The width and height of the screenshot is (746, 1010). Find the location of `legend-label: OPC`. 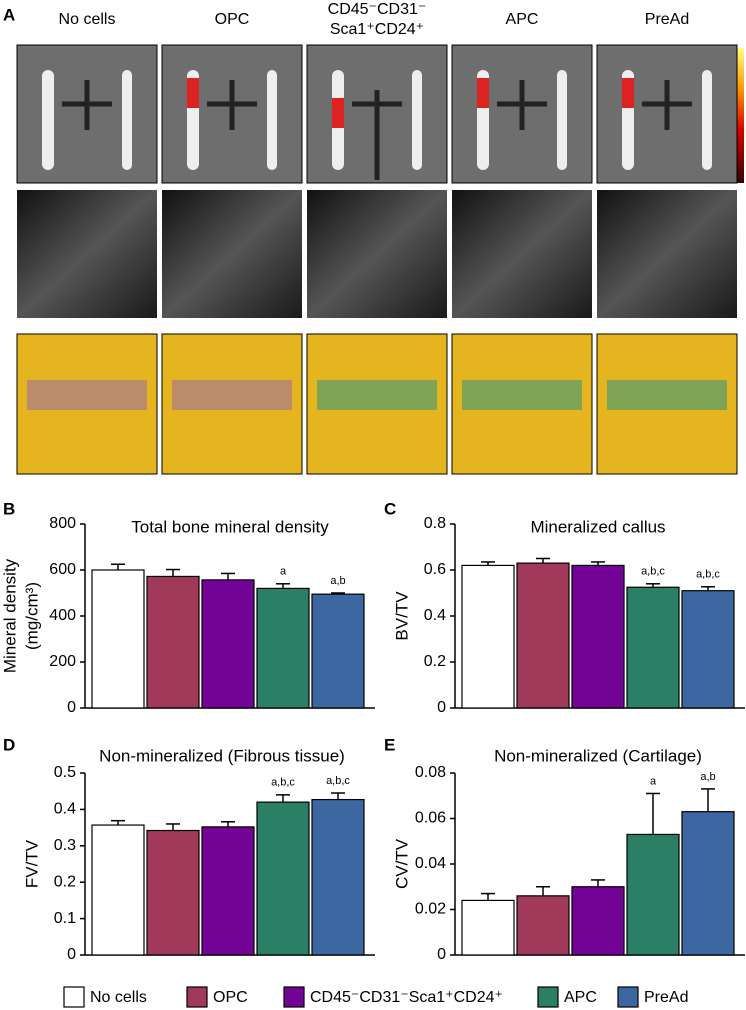

legend-label: OPC is located at coordinates (230, 997).